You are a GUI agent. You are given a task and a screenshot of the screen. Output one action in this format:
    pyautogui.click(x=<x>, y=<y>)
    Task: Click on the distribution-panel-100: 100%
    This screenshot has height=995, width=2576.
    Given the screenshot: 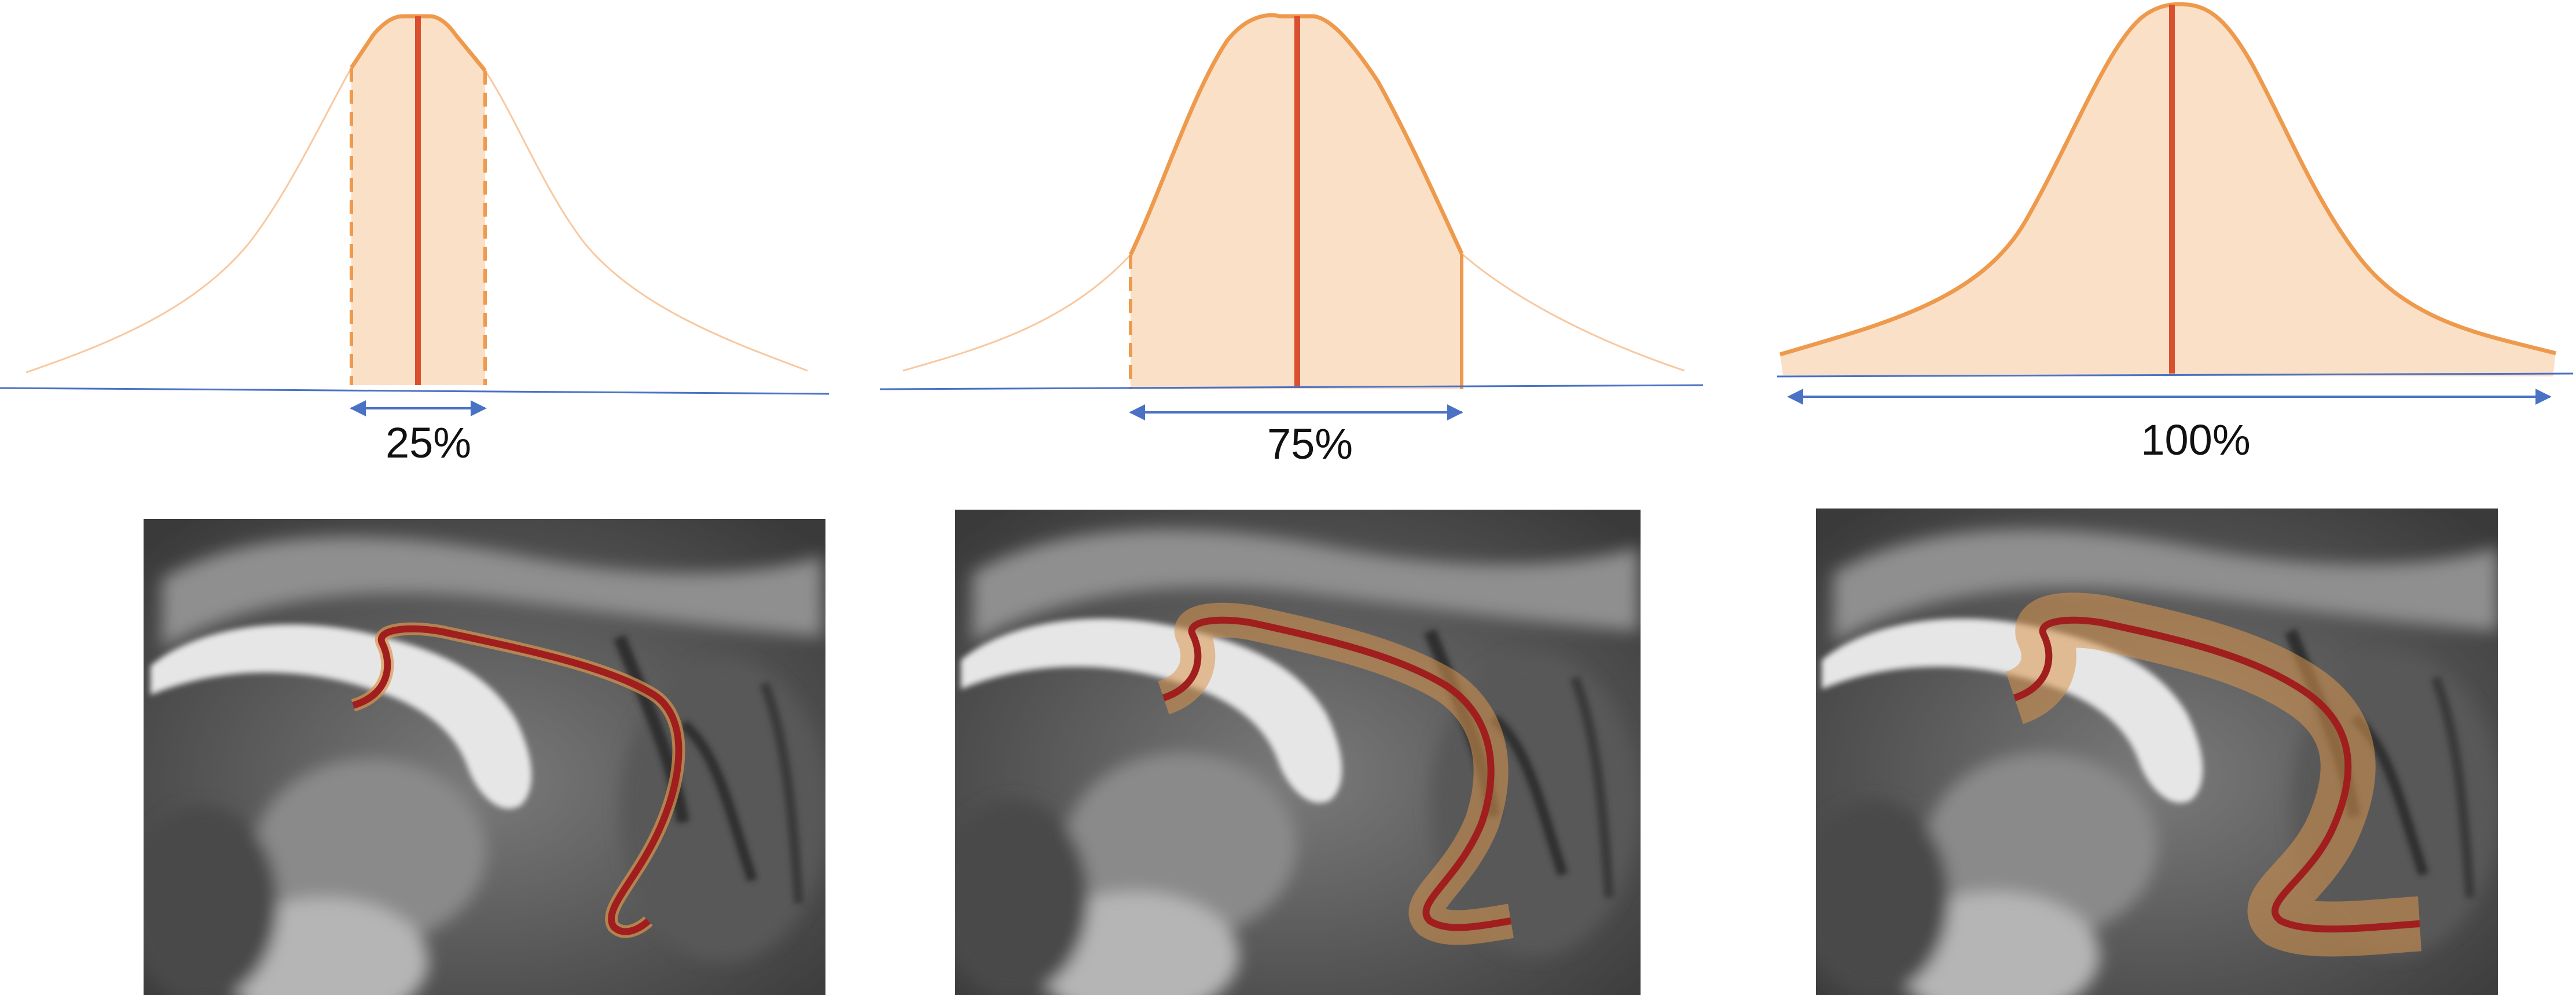 What is the action you would take?
    pyautogui.click(x=2175, y=233)
    